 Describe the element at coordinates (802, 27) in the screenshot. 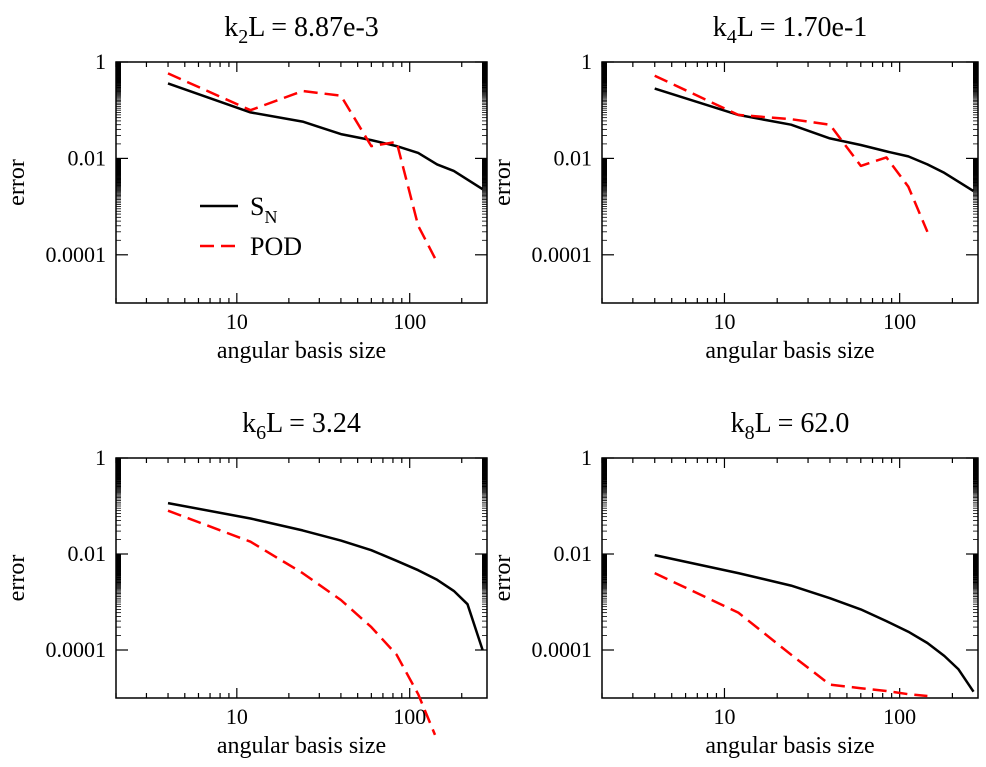

I see `title-post: L = 1.70e-1` at that location.